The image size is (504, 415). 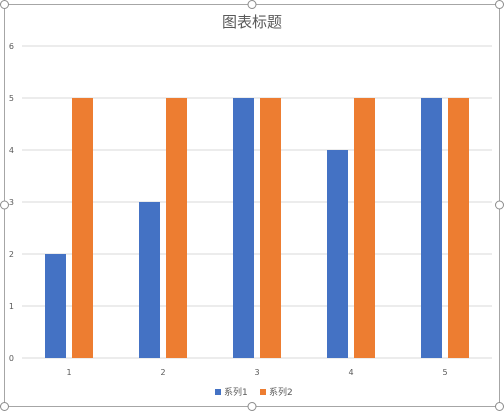 I want to click on y-tick-label: 5, so click(x=11, y=98).